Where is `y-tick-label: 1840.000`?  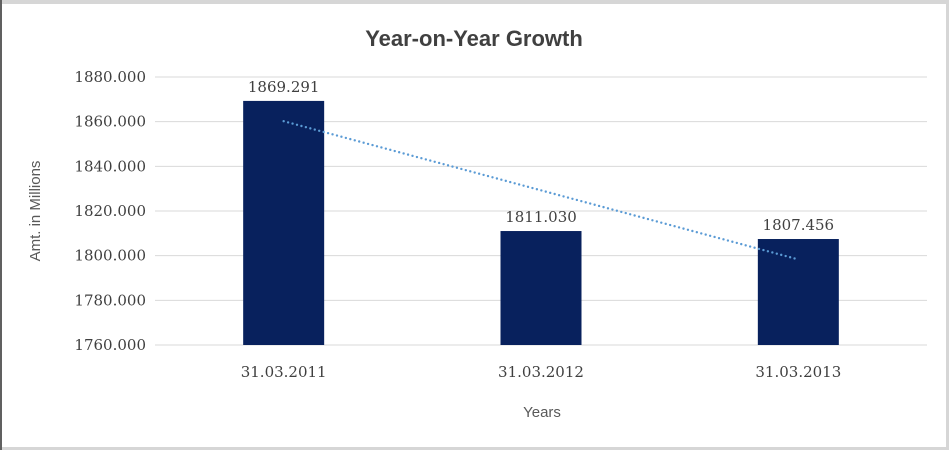 y-tick-label: 1840.000 is located at coordinates (110, 166).